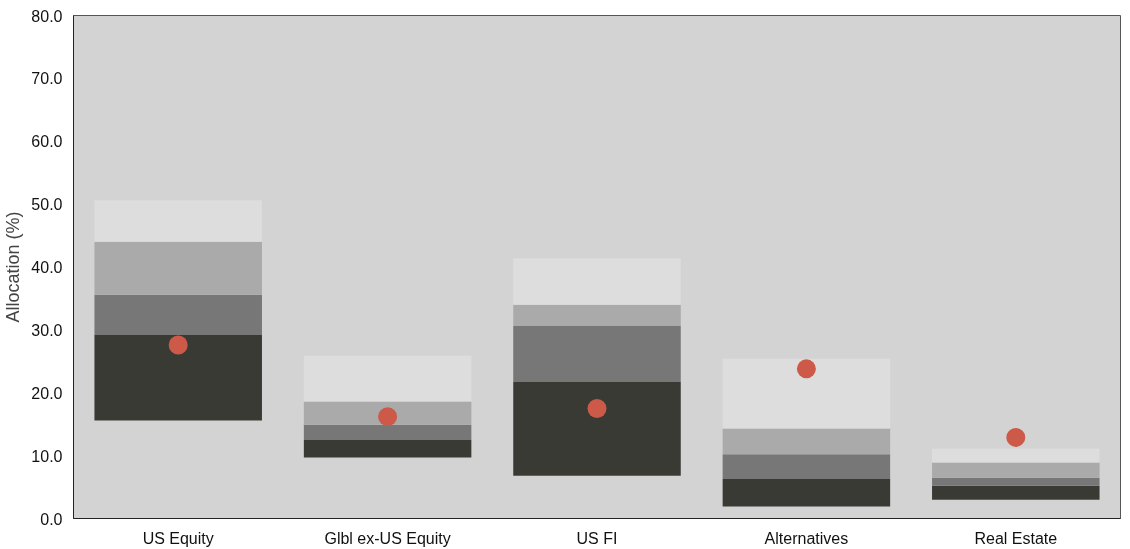 The image size is (1130, 549). I want to click on y-tick-label: 20.0, so click(47, 393).